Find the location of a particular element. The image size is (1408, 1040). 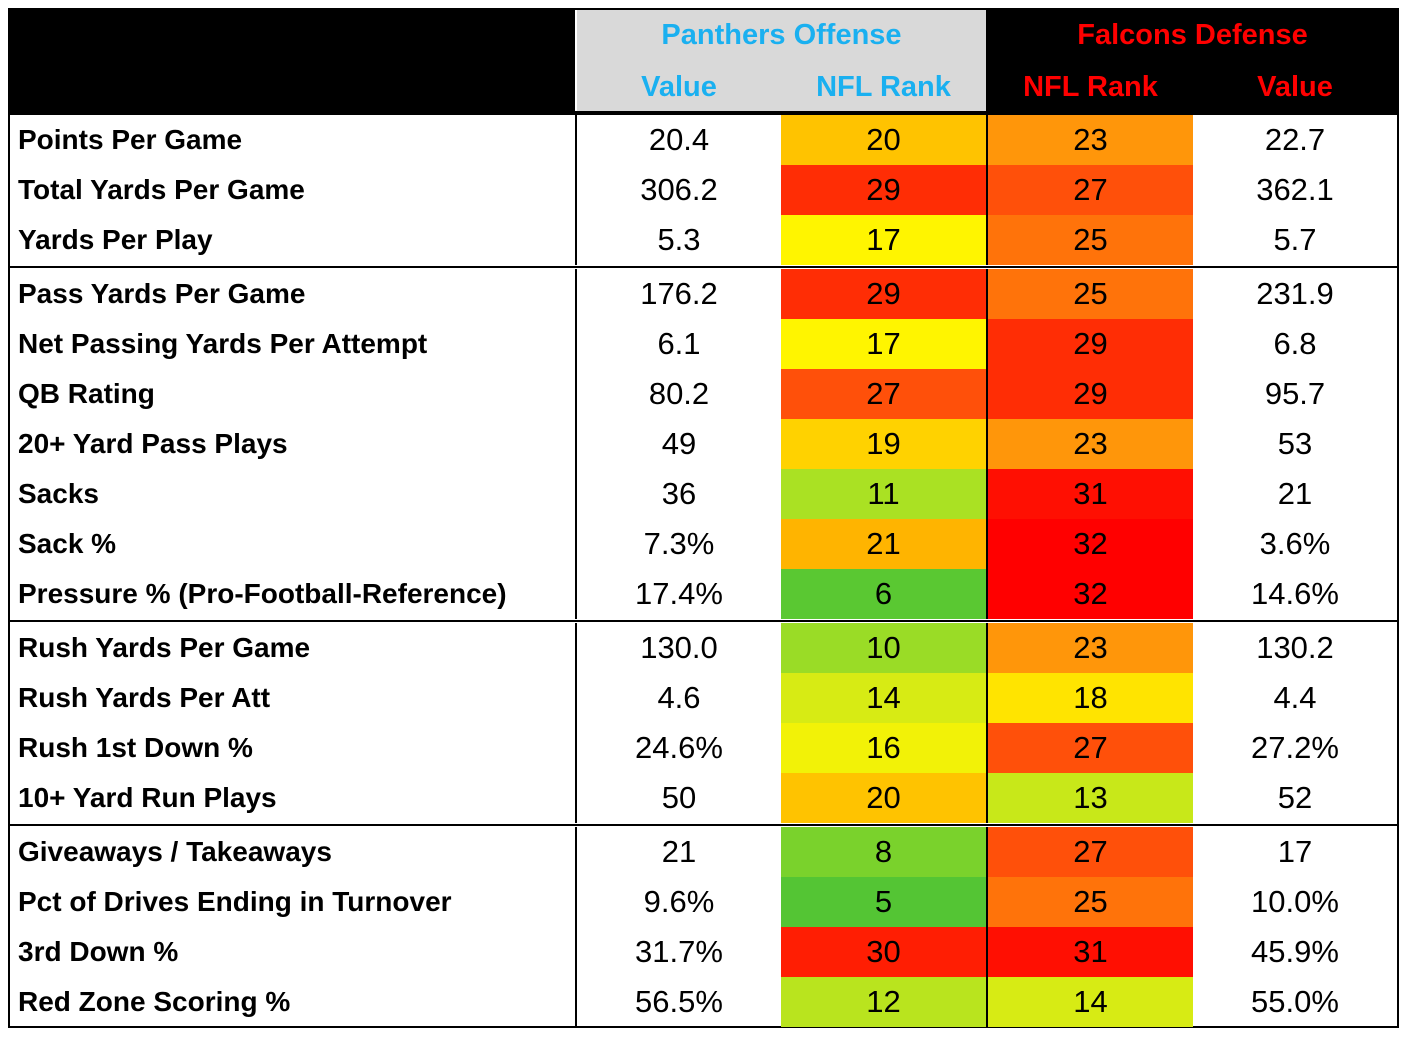

offense-rank: 12 is located at coordinates (883, 1002).